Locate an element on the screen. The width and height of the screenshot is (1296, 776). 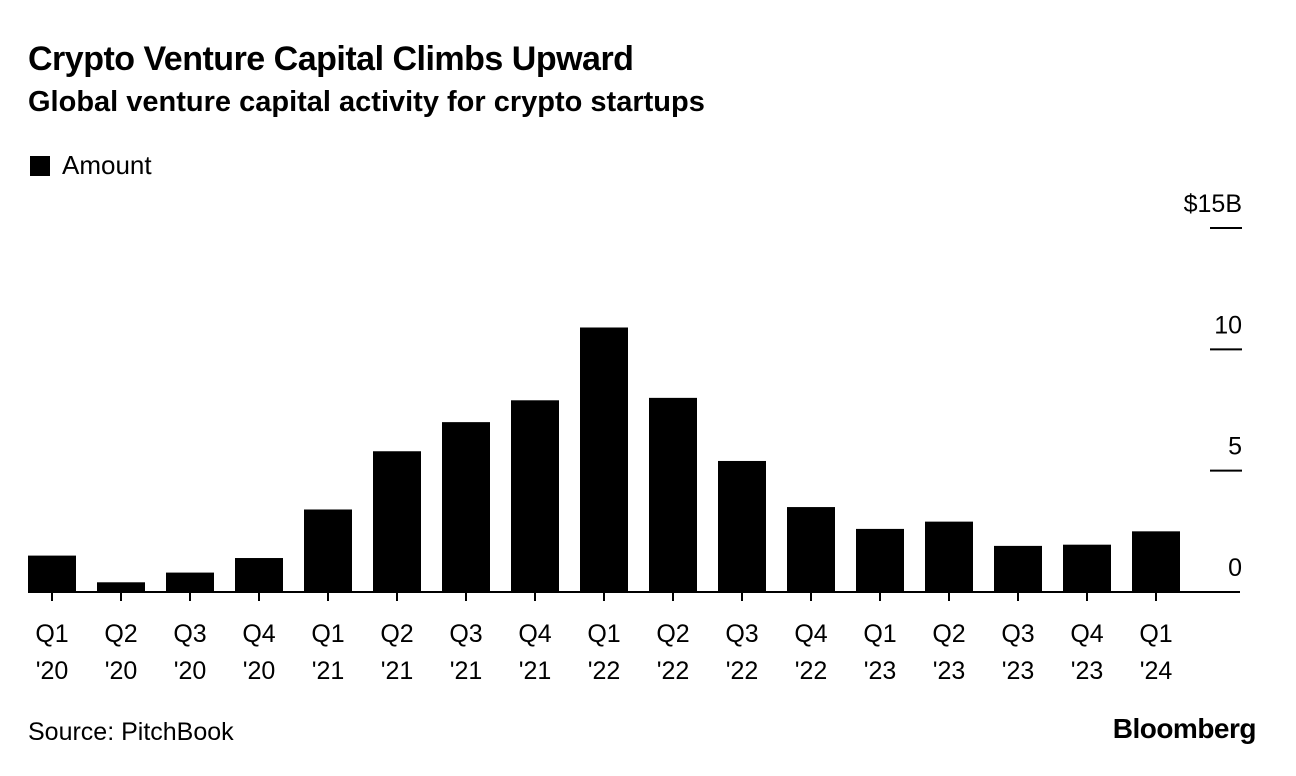
legend: Amount is located at coordinates (91, 165).